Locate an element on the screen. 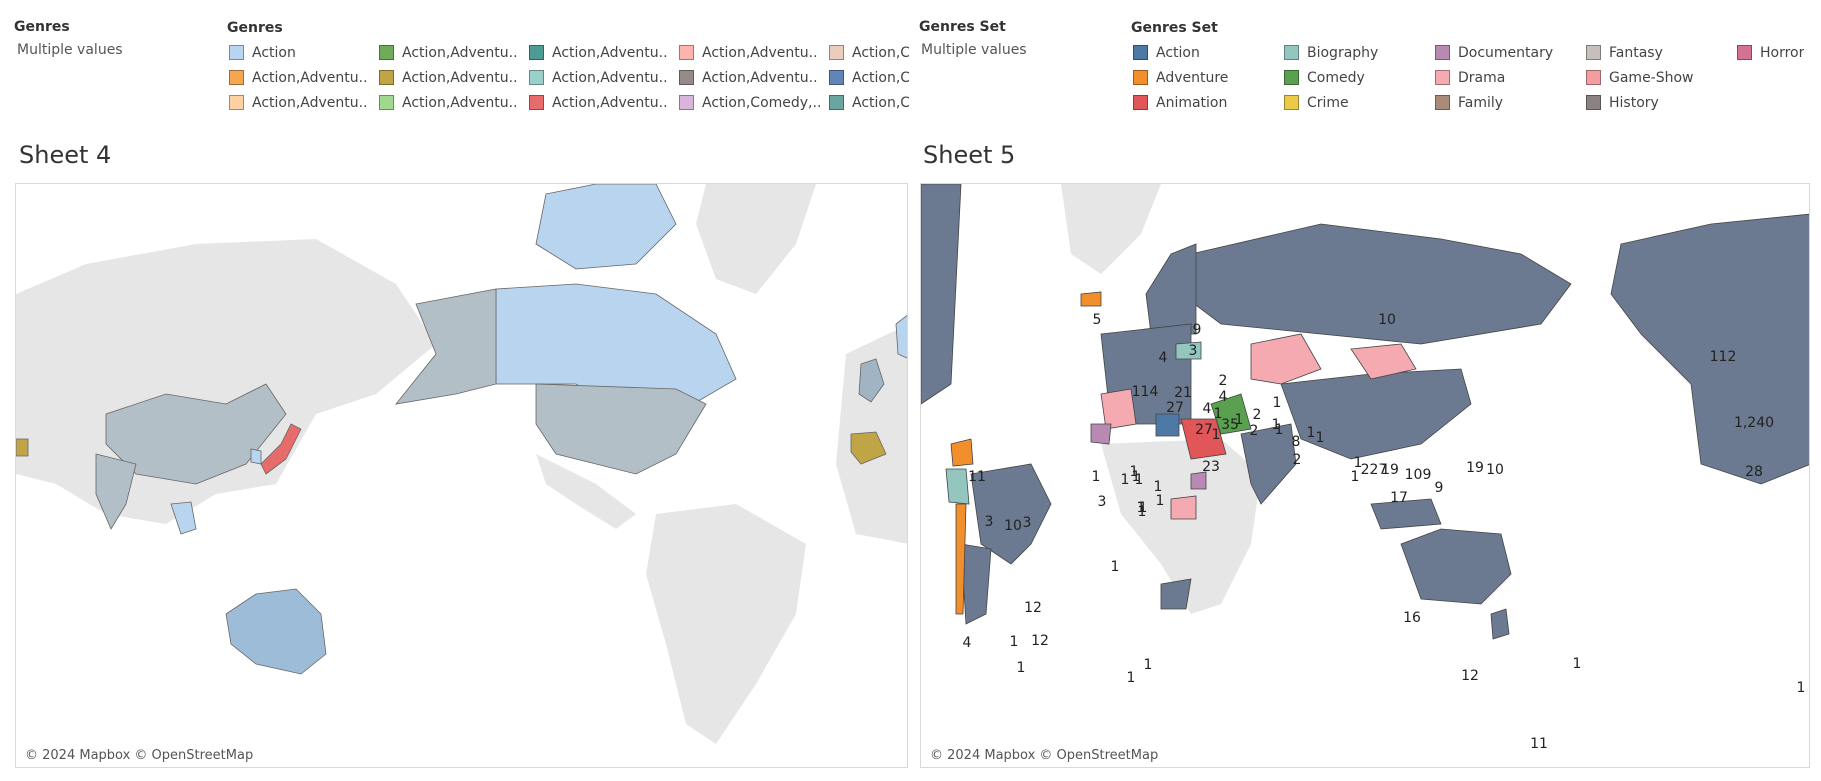  genres-set-legend-item: Biography is located at coordinates (1359, 52).